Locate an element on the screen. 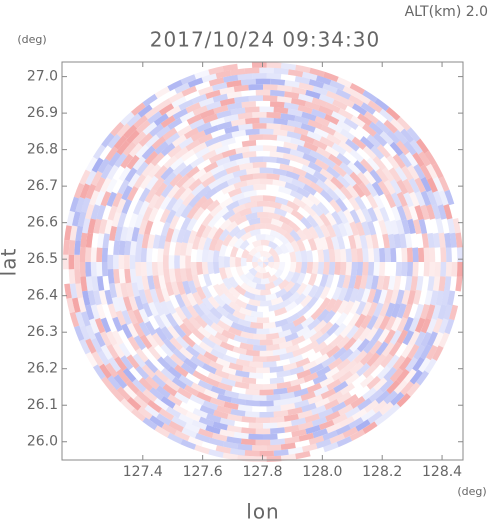 The image size is (491, 521). y-tick-label: 26.6 is located at coordinates (42, 223).